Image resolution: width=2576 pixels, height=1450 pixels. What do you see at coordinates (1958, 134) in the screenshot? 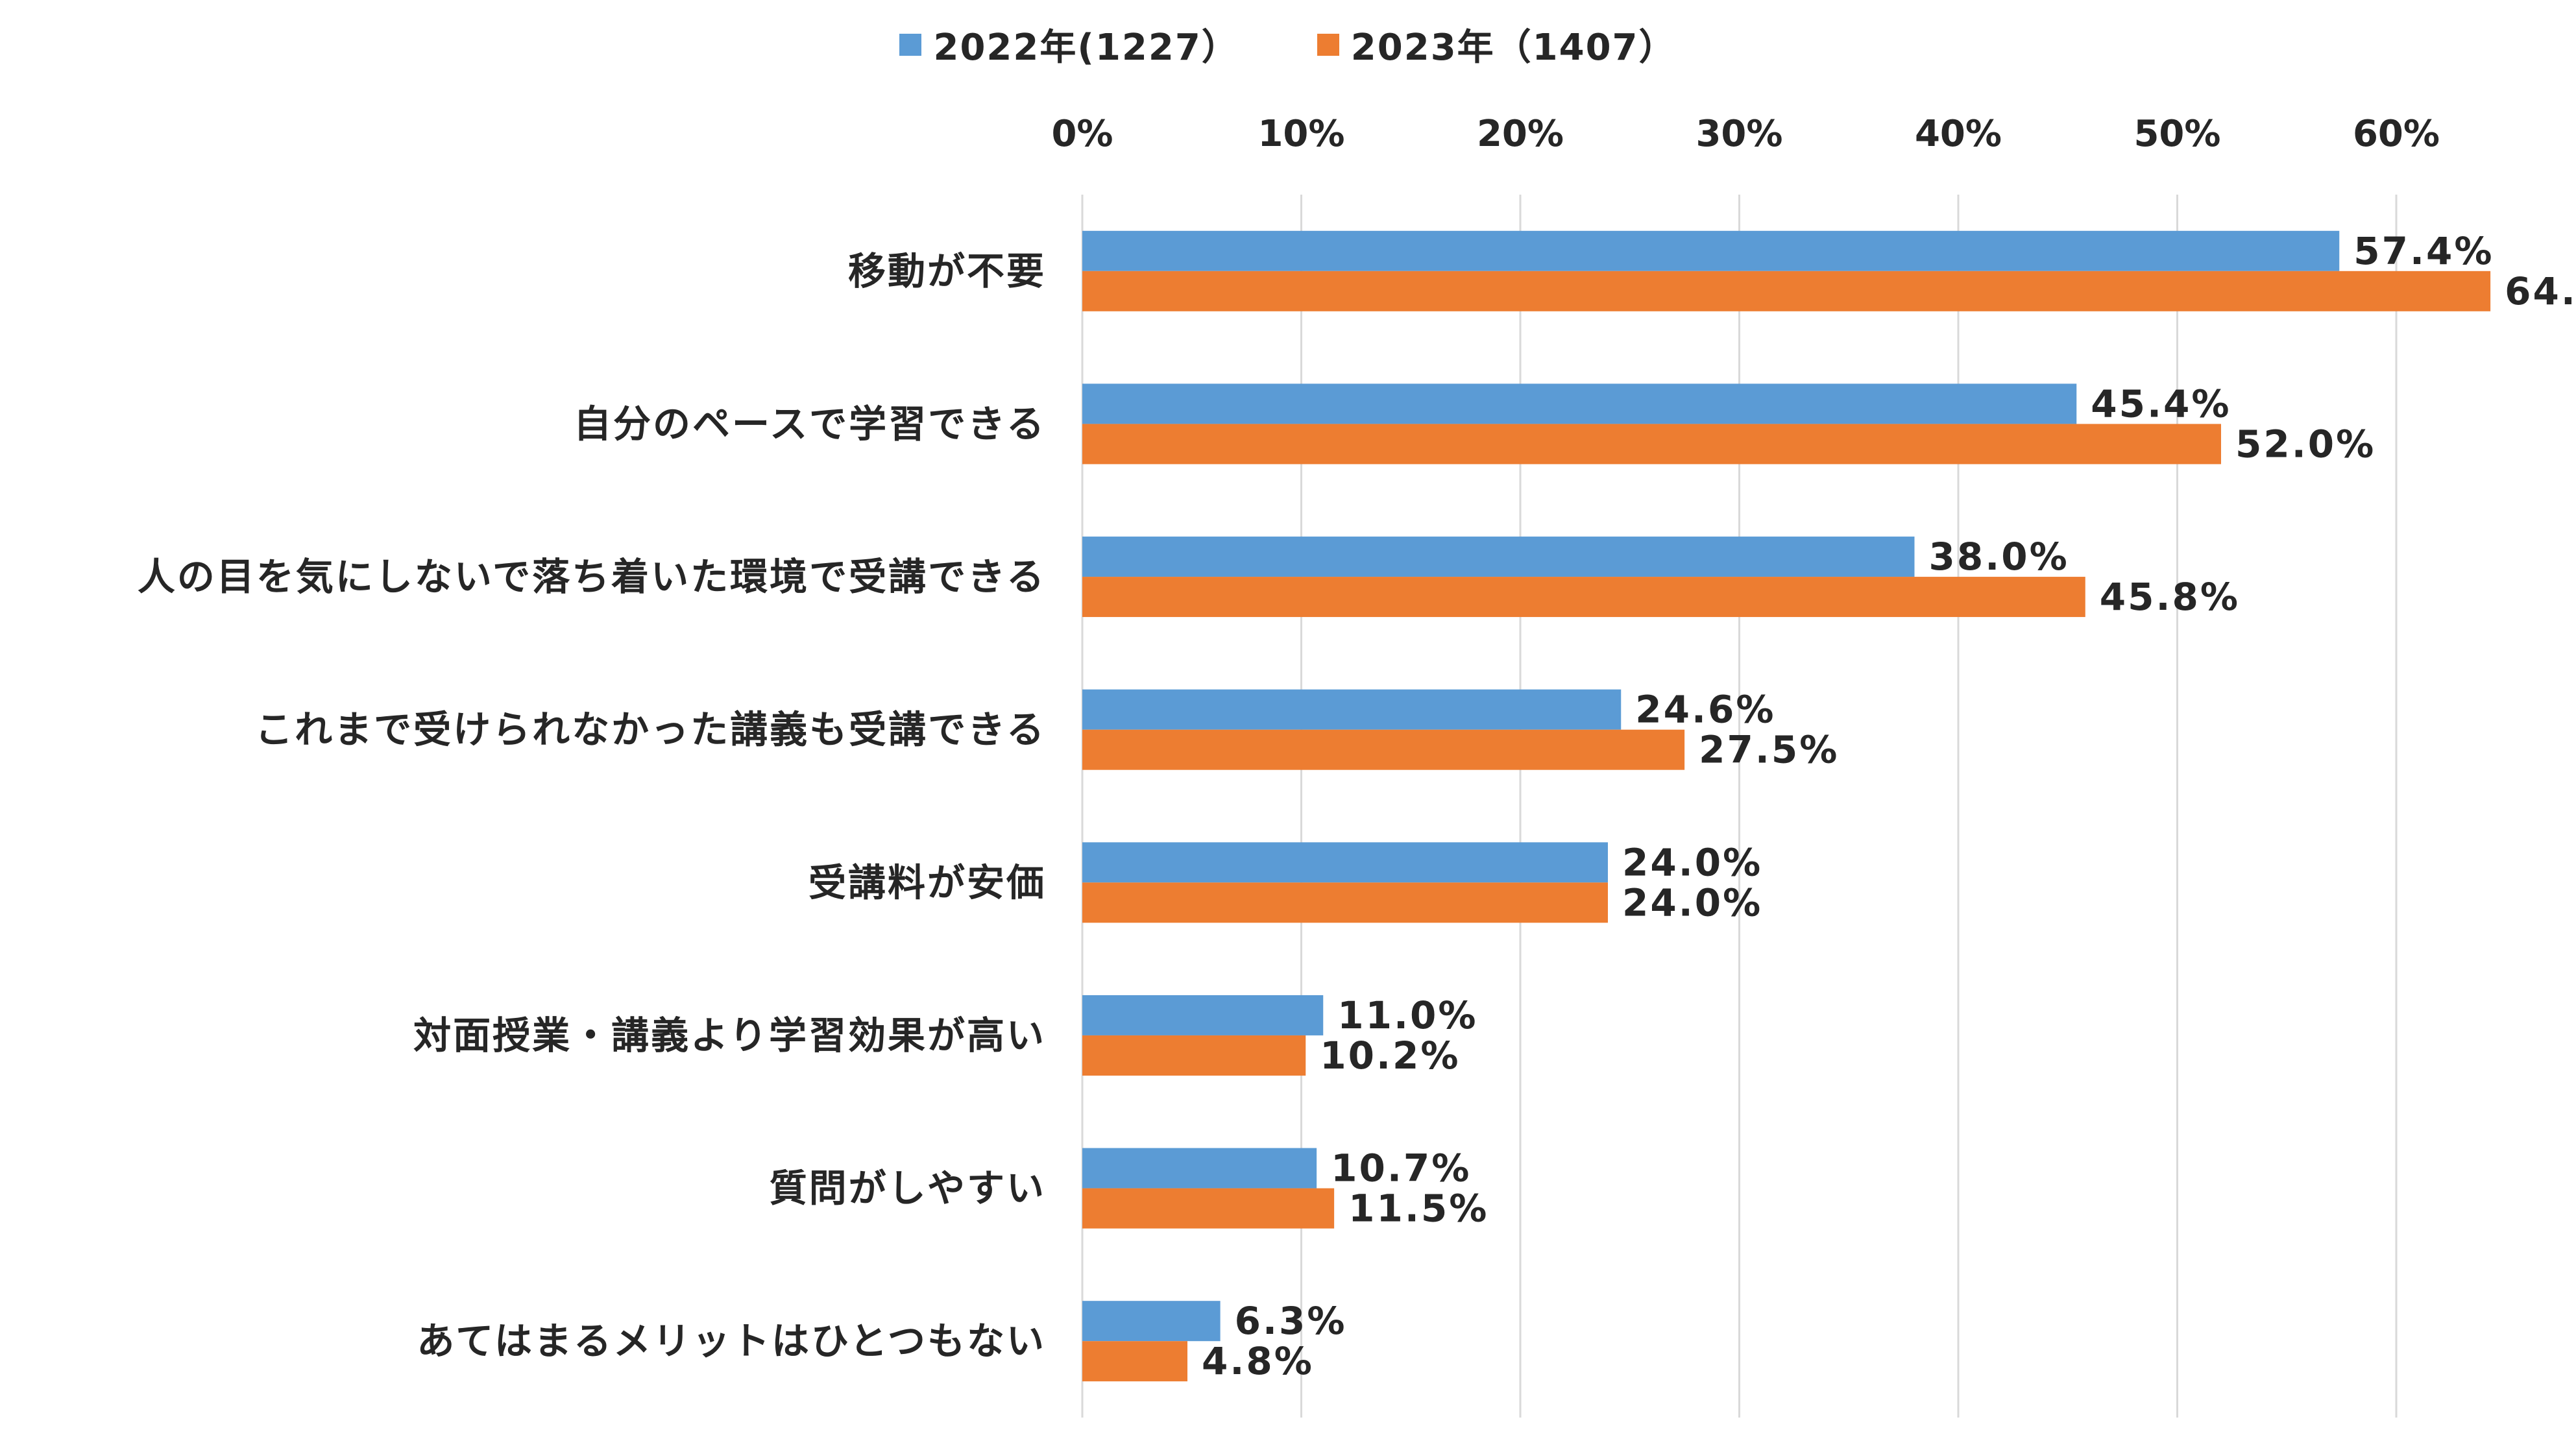
I see `x-tick-label-40: 40%` at bounding box center [1958, 134].